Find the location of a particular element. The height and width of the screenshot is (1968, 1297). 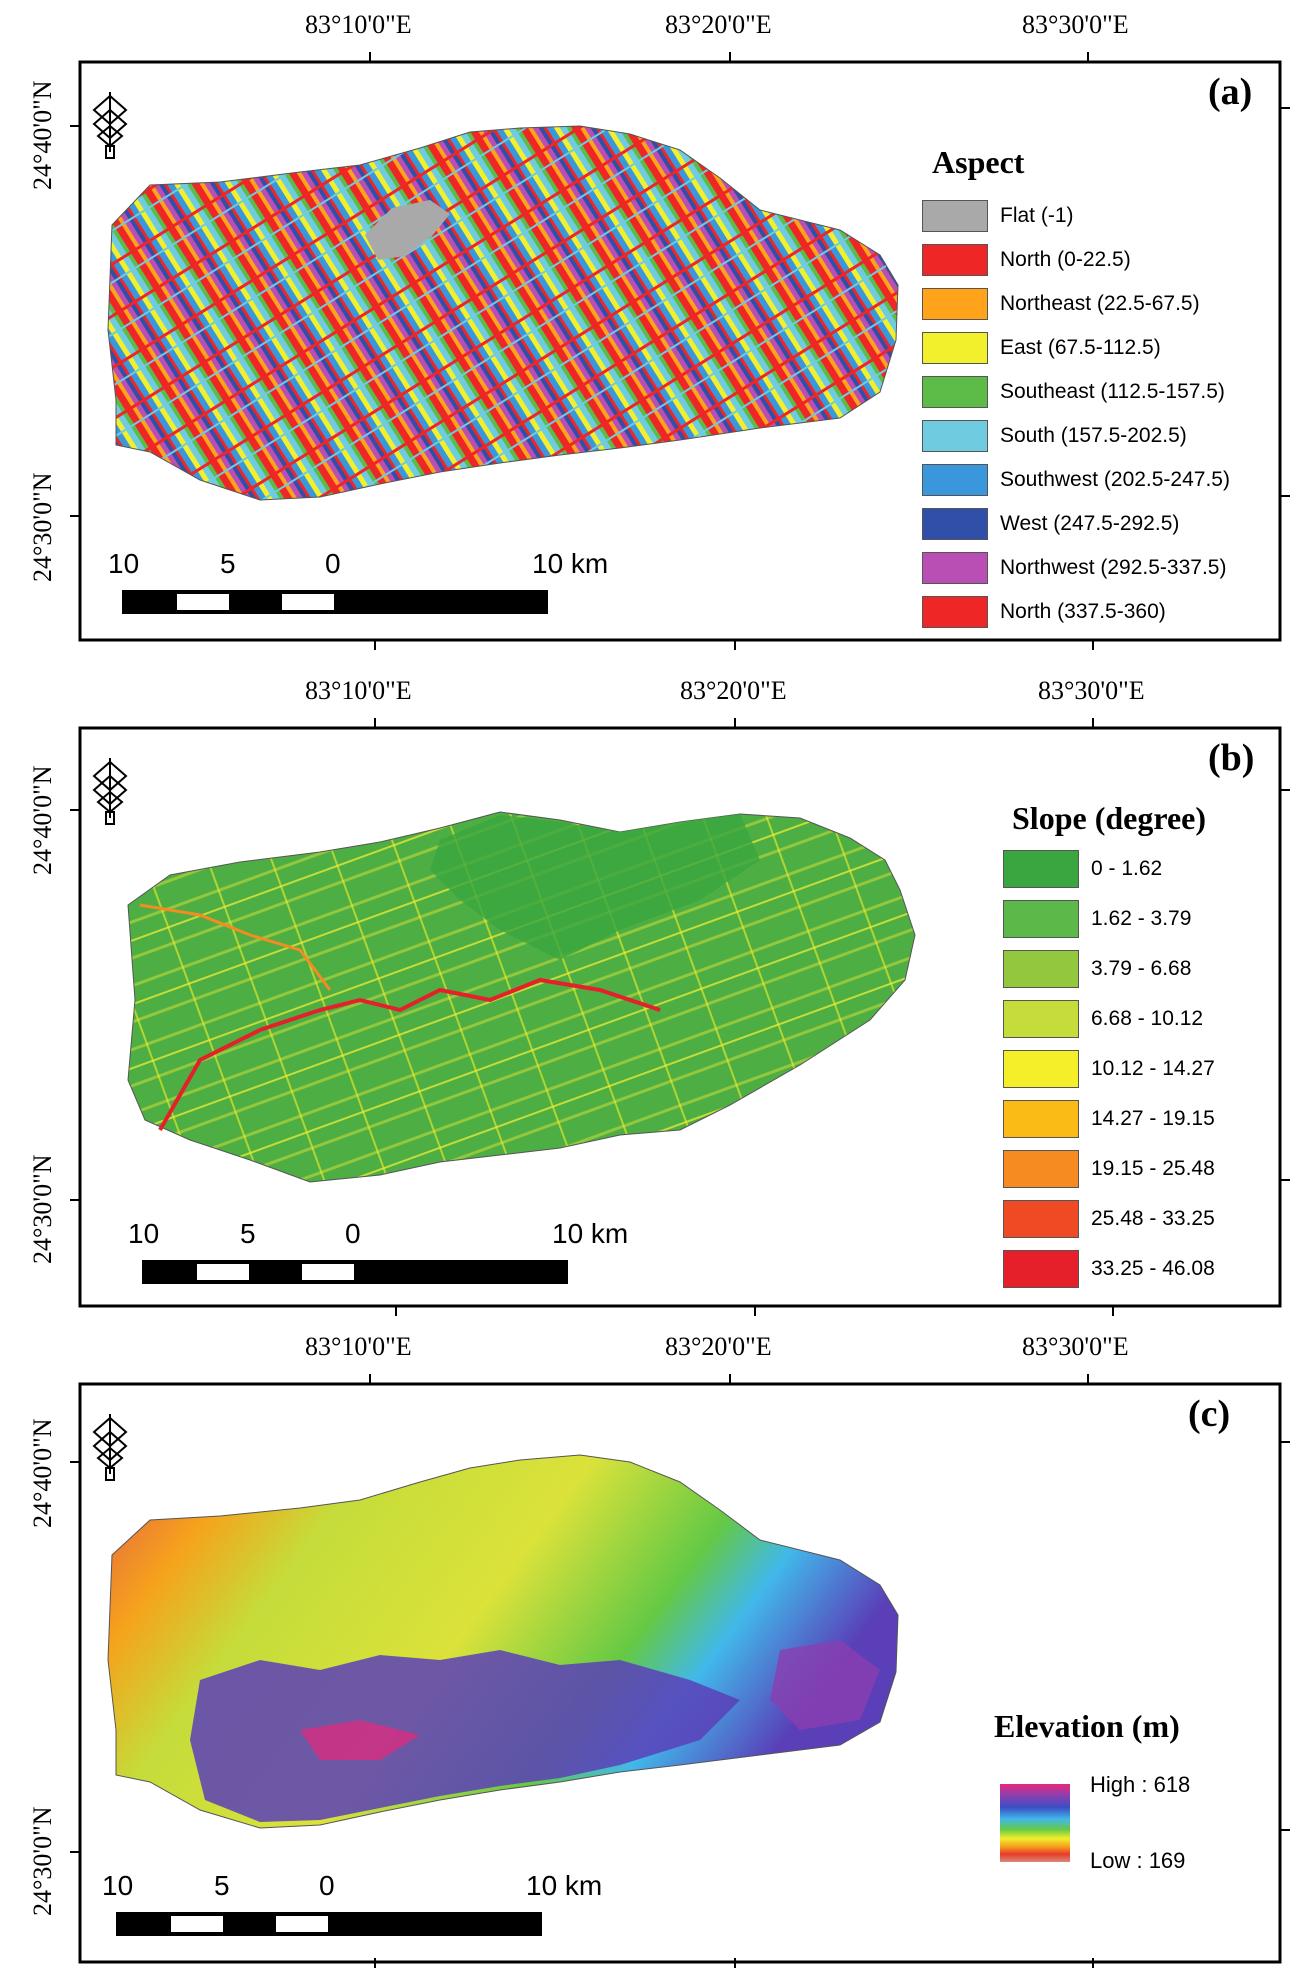

legend-label: South (157.5-202.5) is located at coordinates (1093, 435).